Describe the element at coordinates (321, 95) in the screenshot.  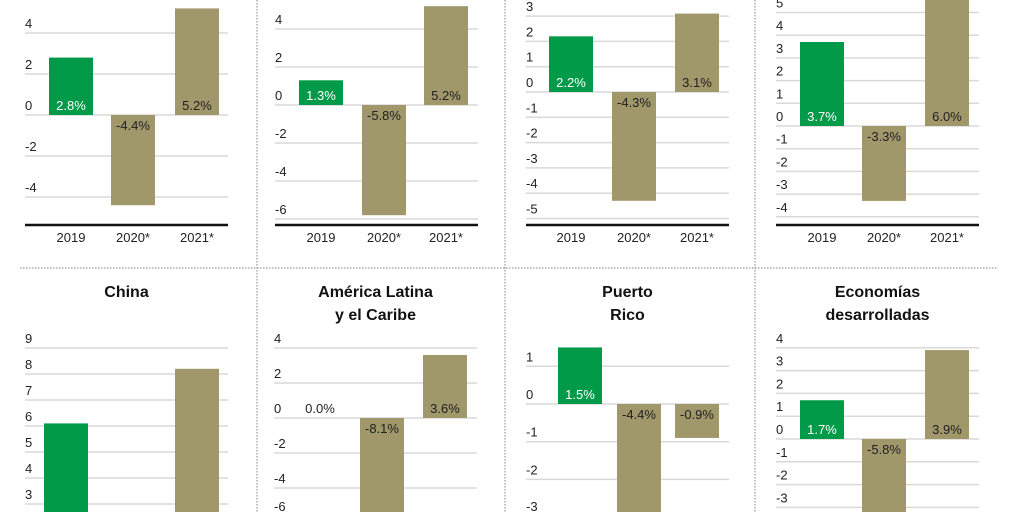
I see `data-label: 1.3%` at that location.